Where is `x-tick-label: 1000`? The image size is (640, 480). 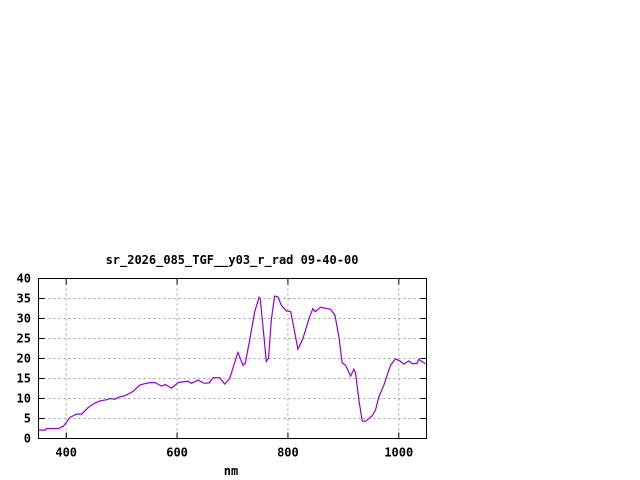 x-tick-label: 1000 is located at coordinates (398, 453).